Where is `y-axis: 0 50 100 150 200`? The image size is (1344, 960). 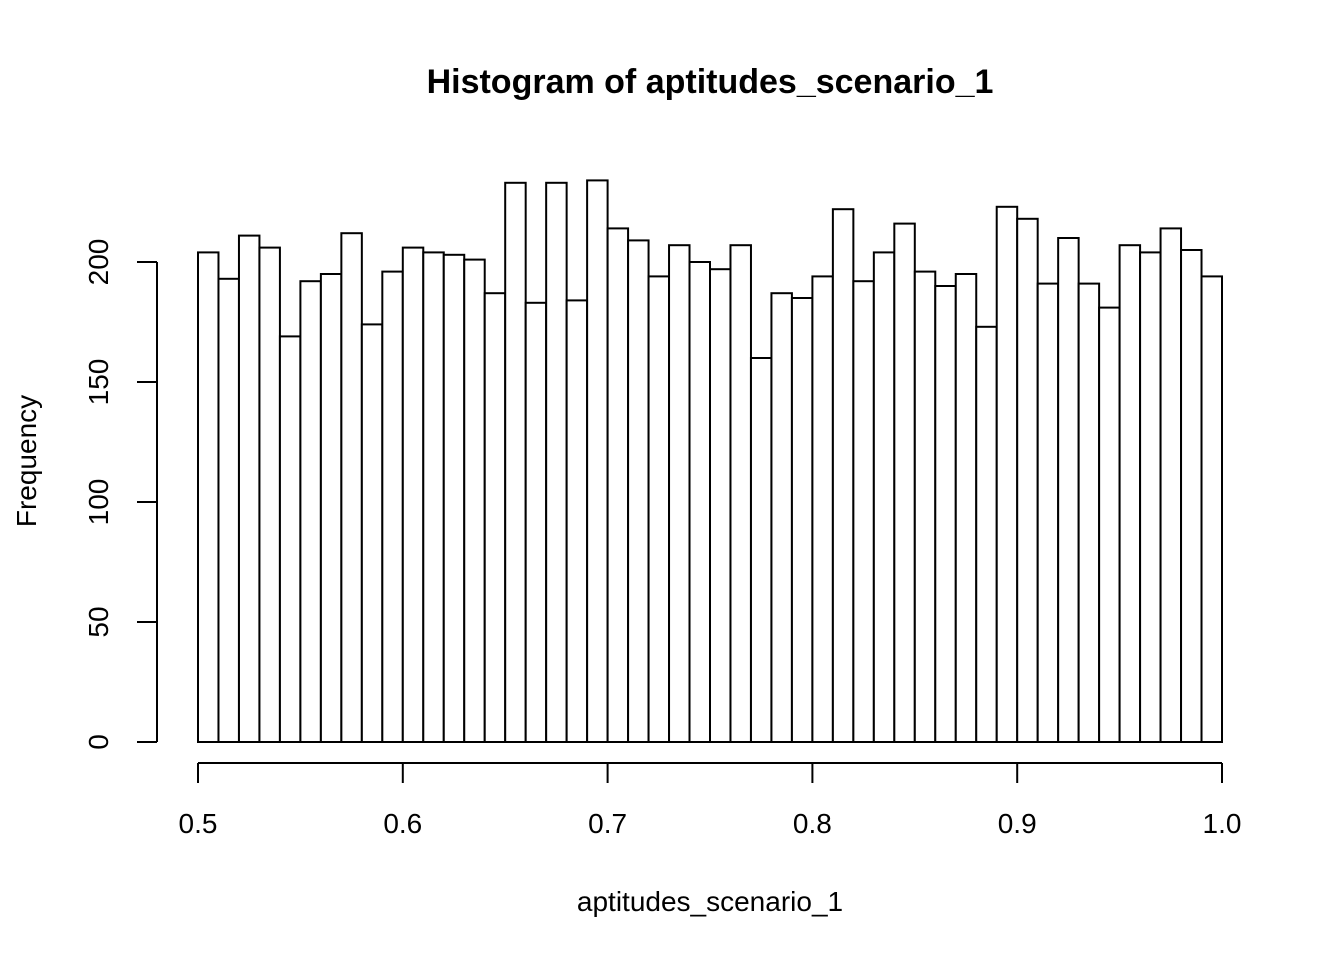
y-axis: 0 50 100 150 200 is located at coordinates (120, 494).